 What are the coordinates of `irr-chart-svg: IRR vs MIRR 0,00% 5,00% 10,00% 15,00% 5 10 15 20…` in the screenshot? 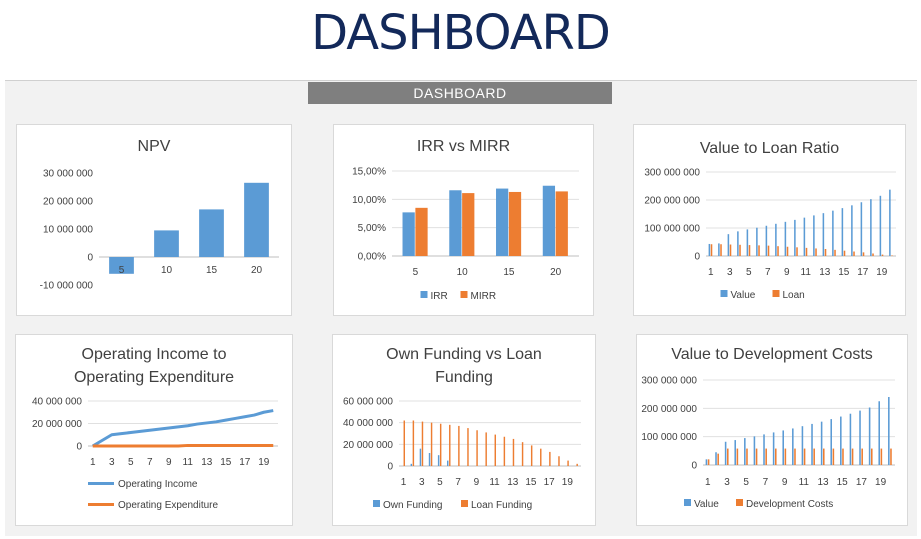 It's located at (465, 220).